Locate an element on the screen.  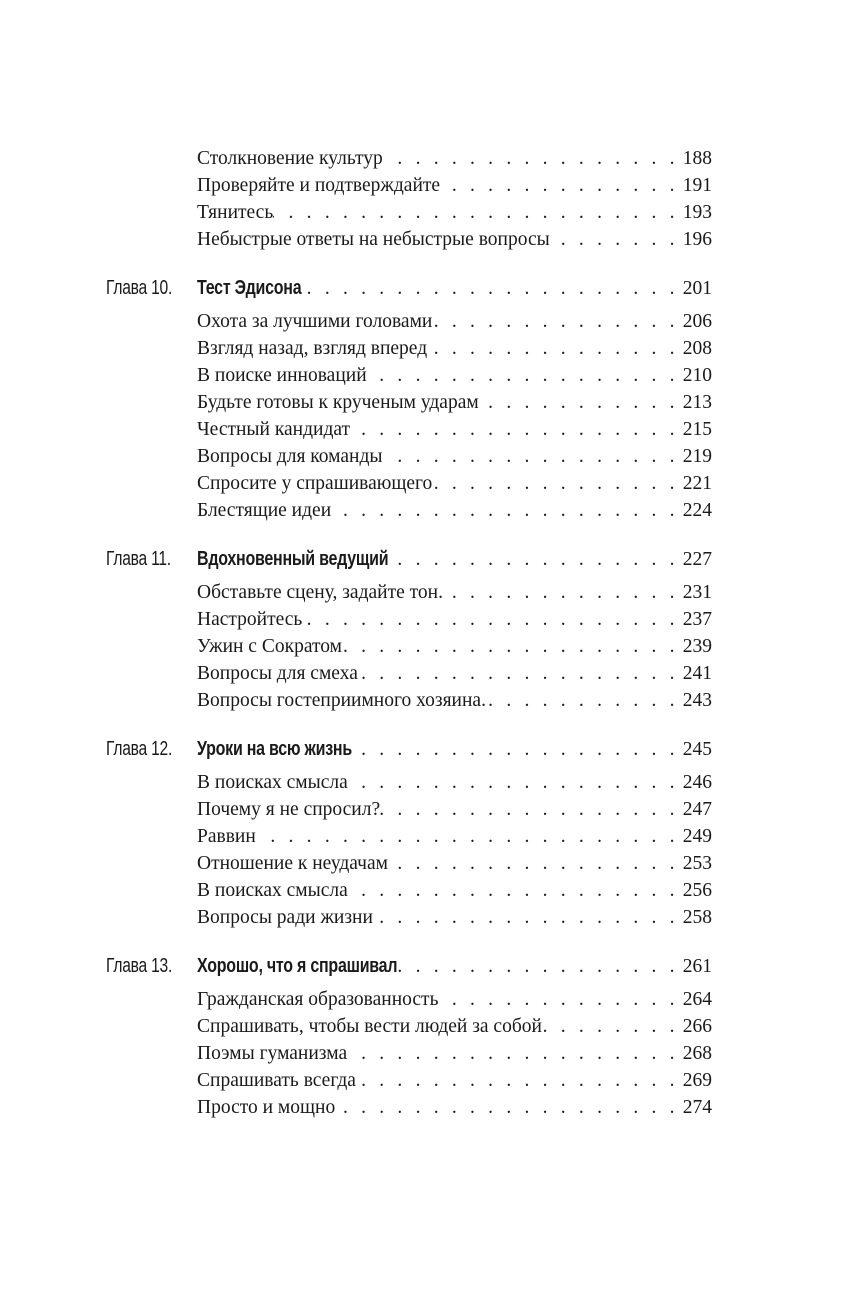
page-number: 219 is located at coordinates (697, 456).